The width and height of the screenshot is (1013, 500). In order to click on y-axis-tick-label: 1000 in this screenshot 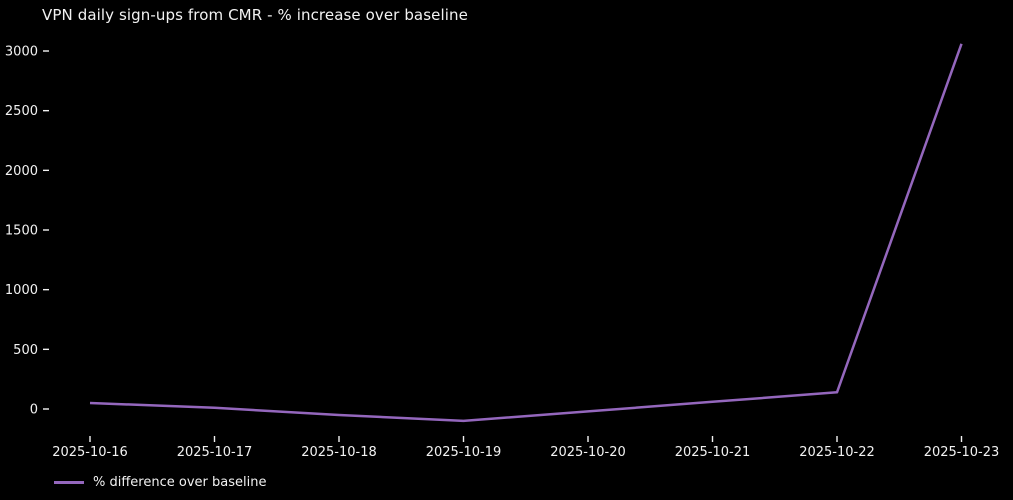, I will do `click(21, 290)`.